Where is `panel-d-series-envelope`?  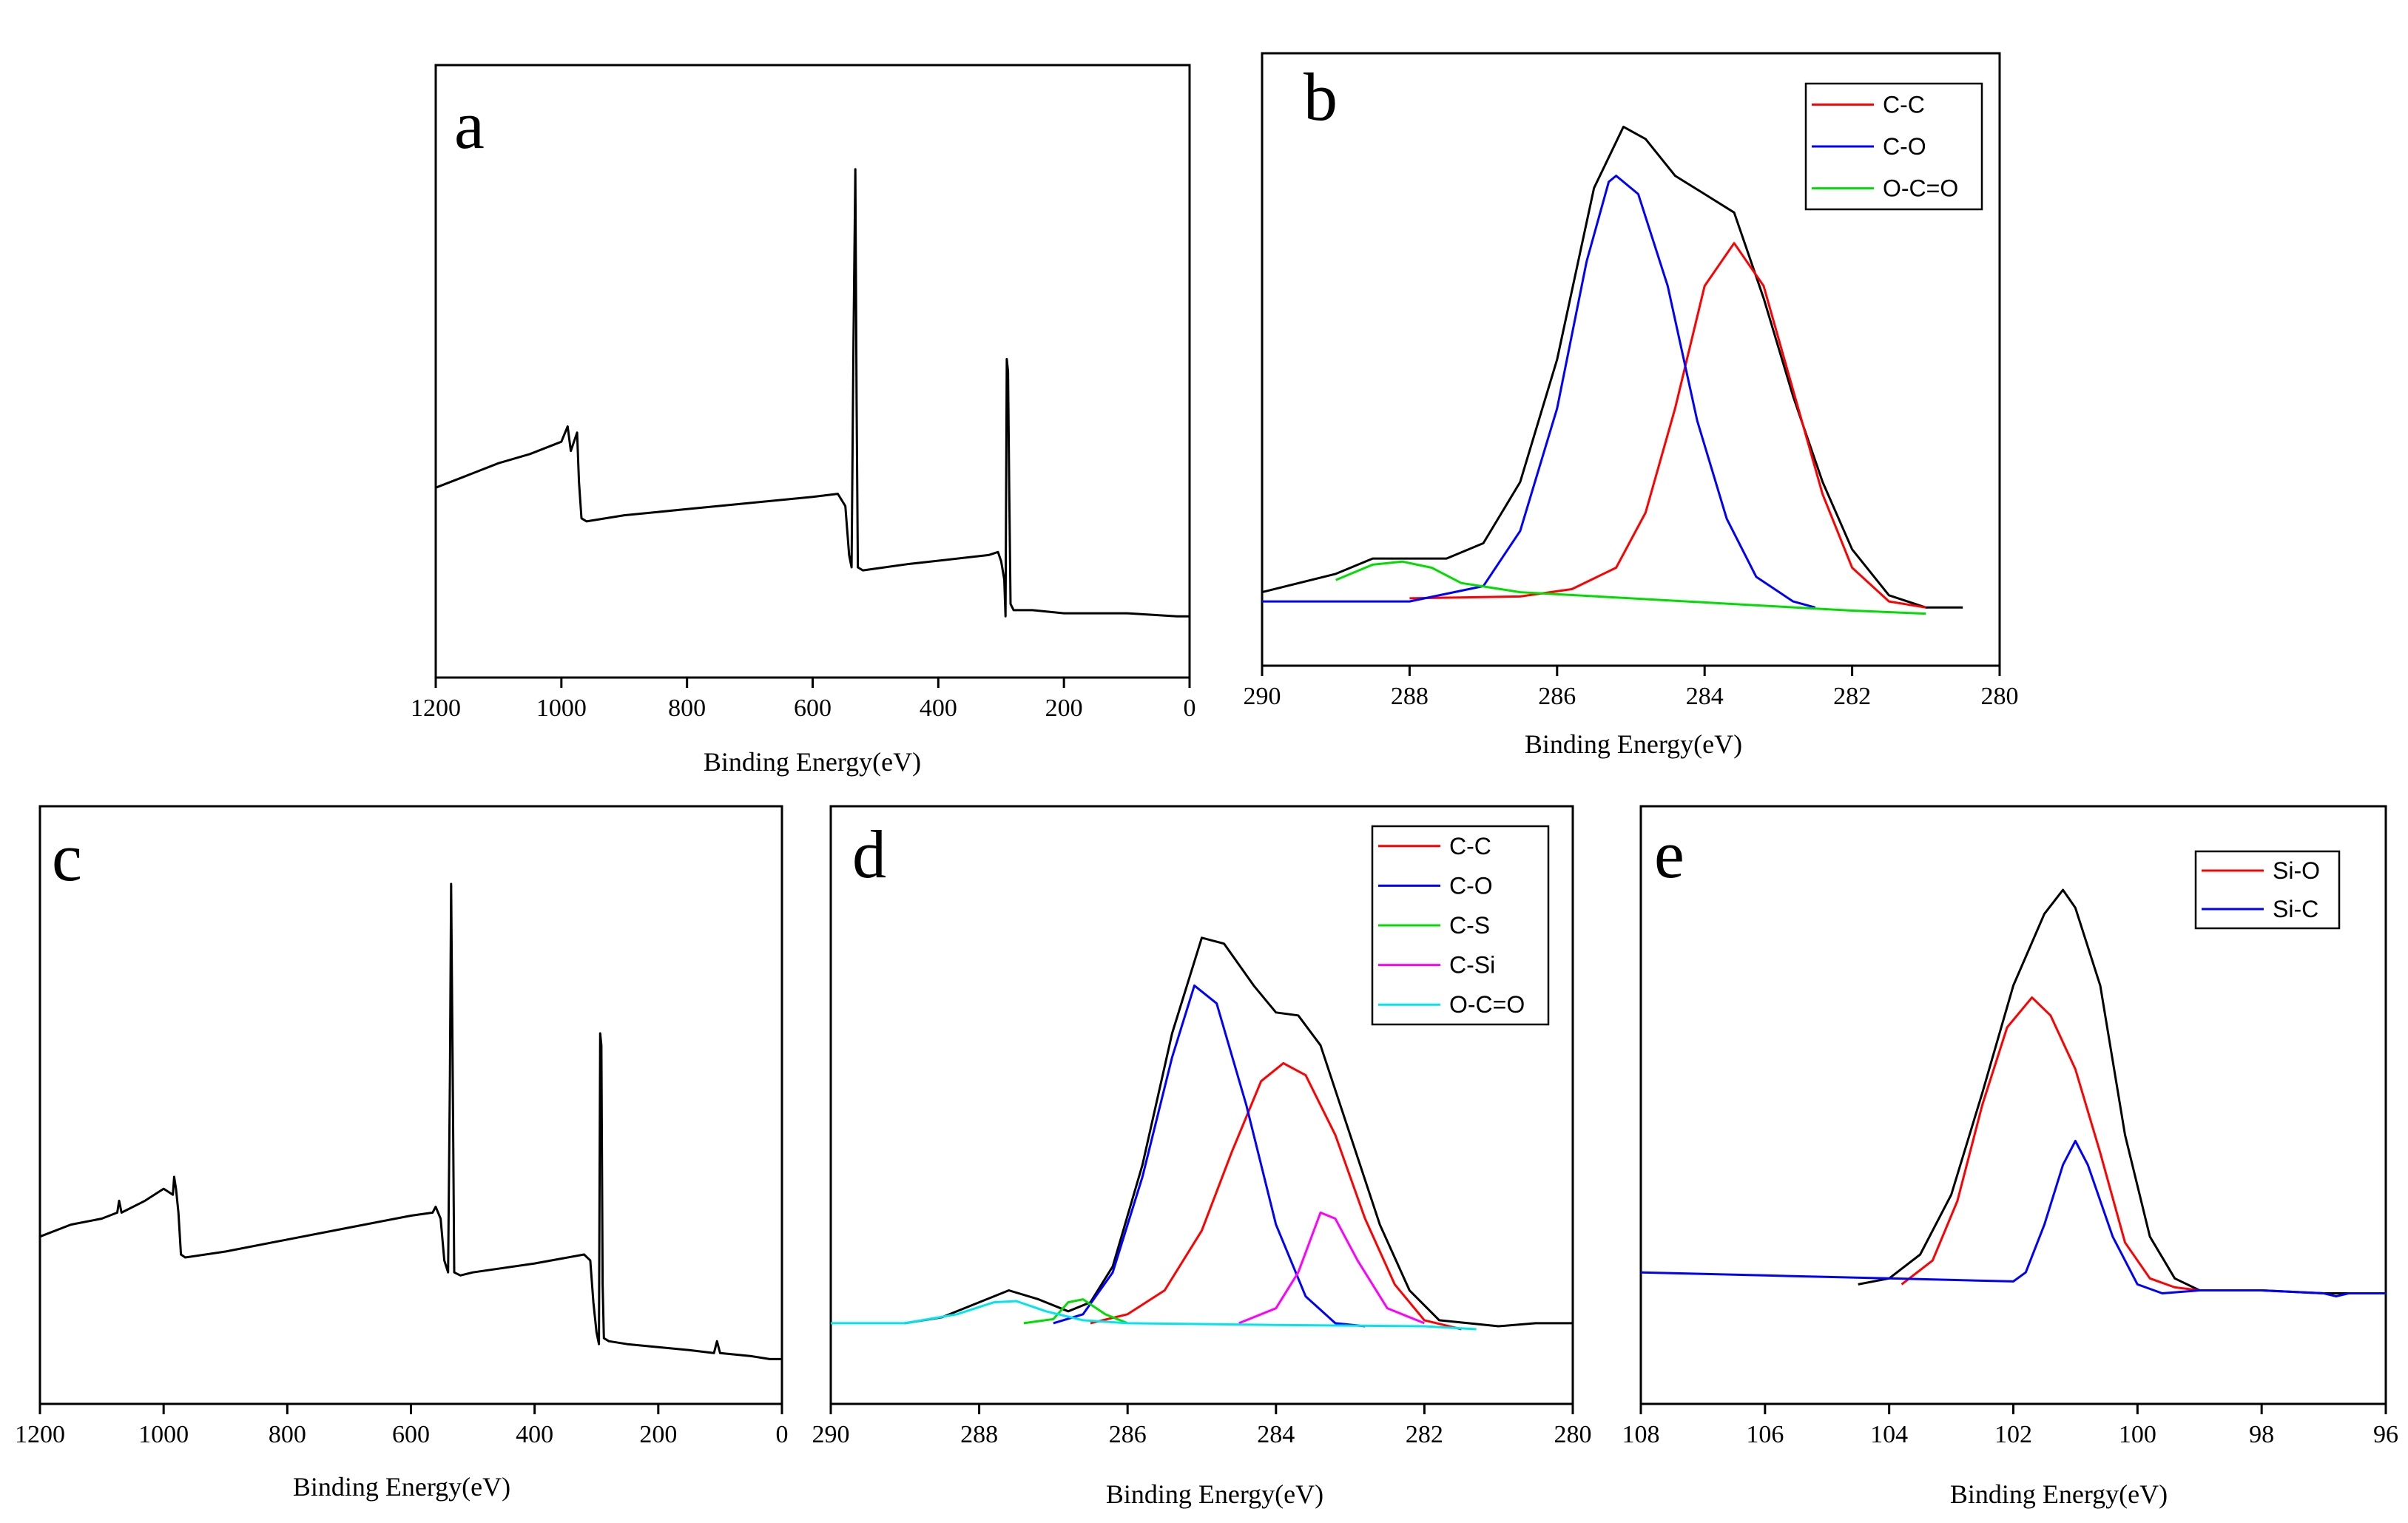
panel-d-series-envelope is located at coordinates (1239, 1132).